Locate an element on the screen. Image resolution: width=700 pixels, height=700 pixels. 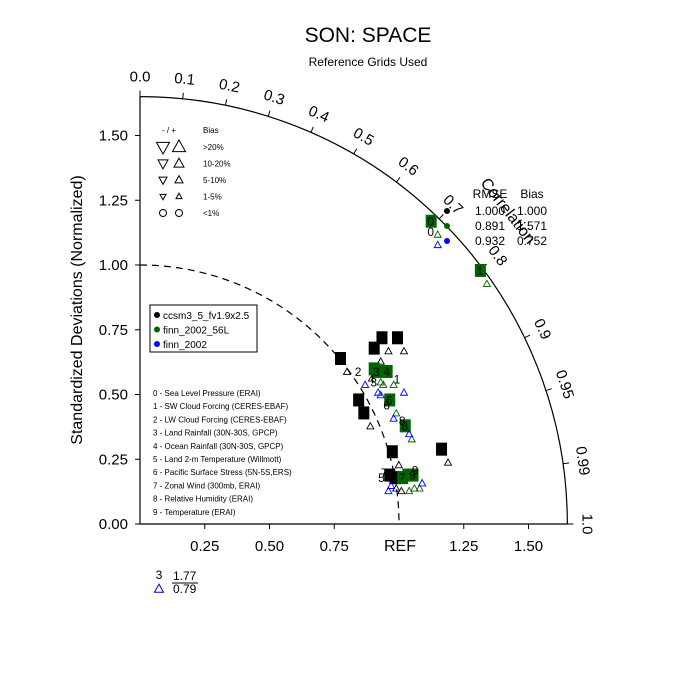
corr-tick-label: 0.1 is located at coordinates (184, 79).